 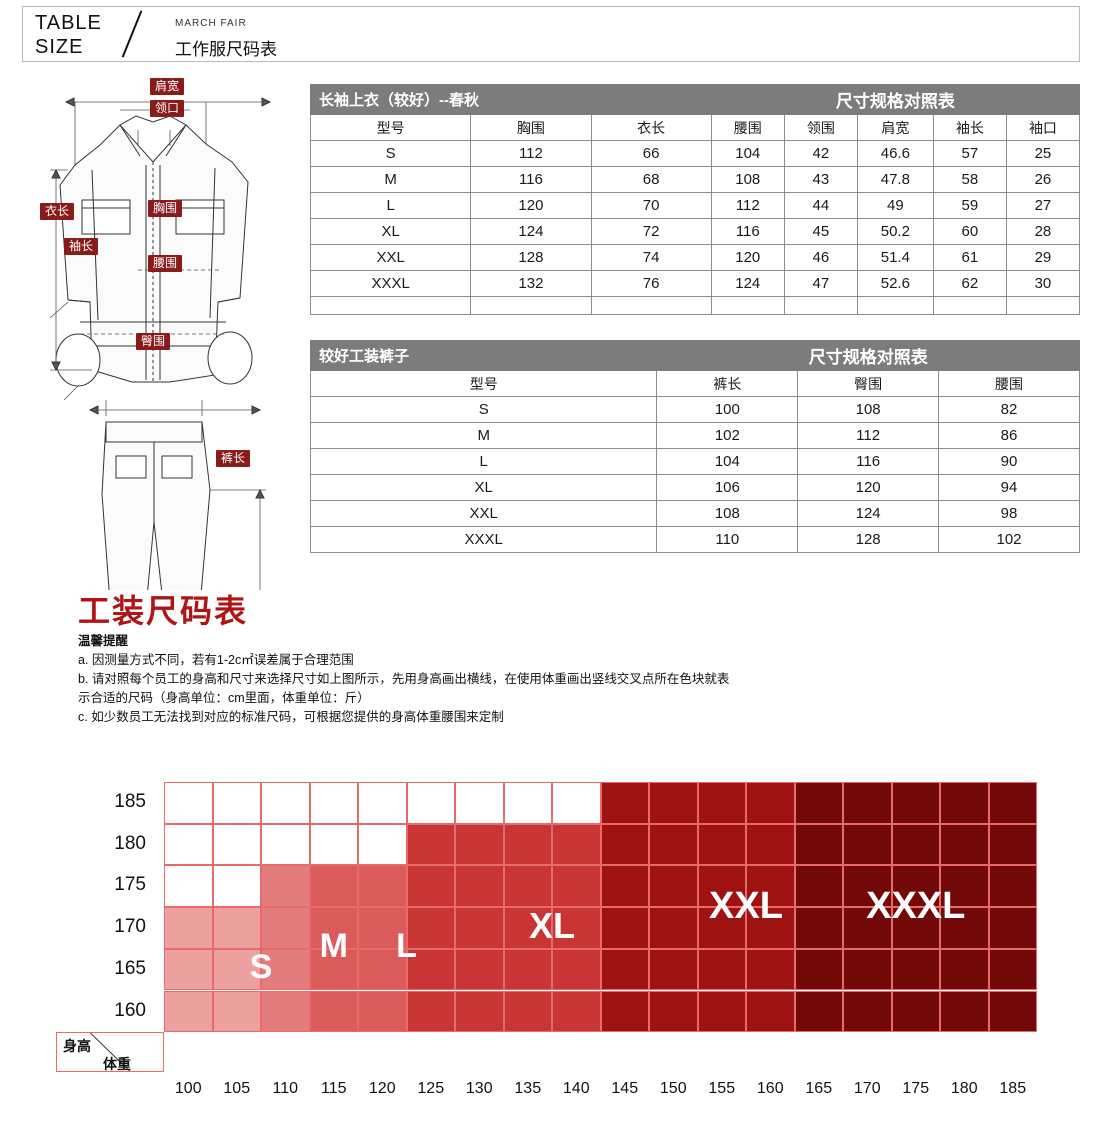 I want to click on page-header: TABLE SIZE MARCH FAIR 工作服尺码表, so click(x=551, y=34).